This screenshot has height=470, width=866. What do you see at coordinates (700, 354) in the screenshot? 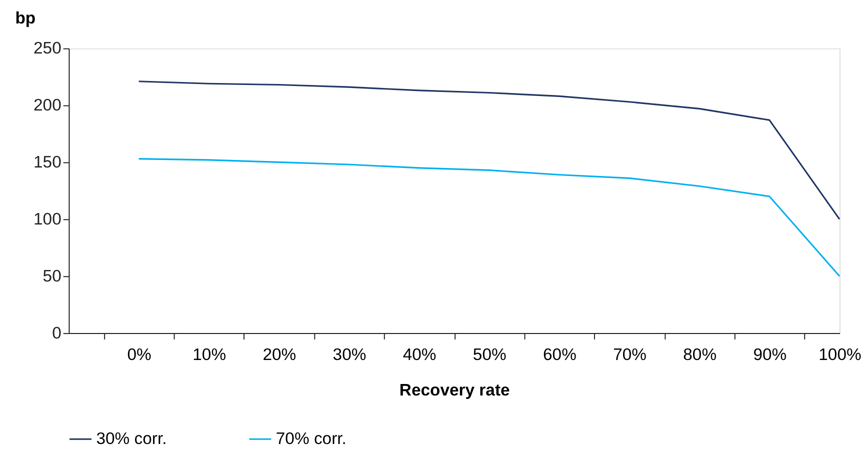
I see `x-tick-label: 80%` at bounding box center [700, 354].